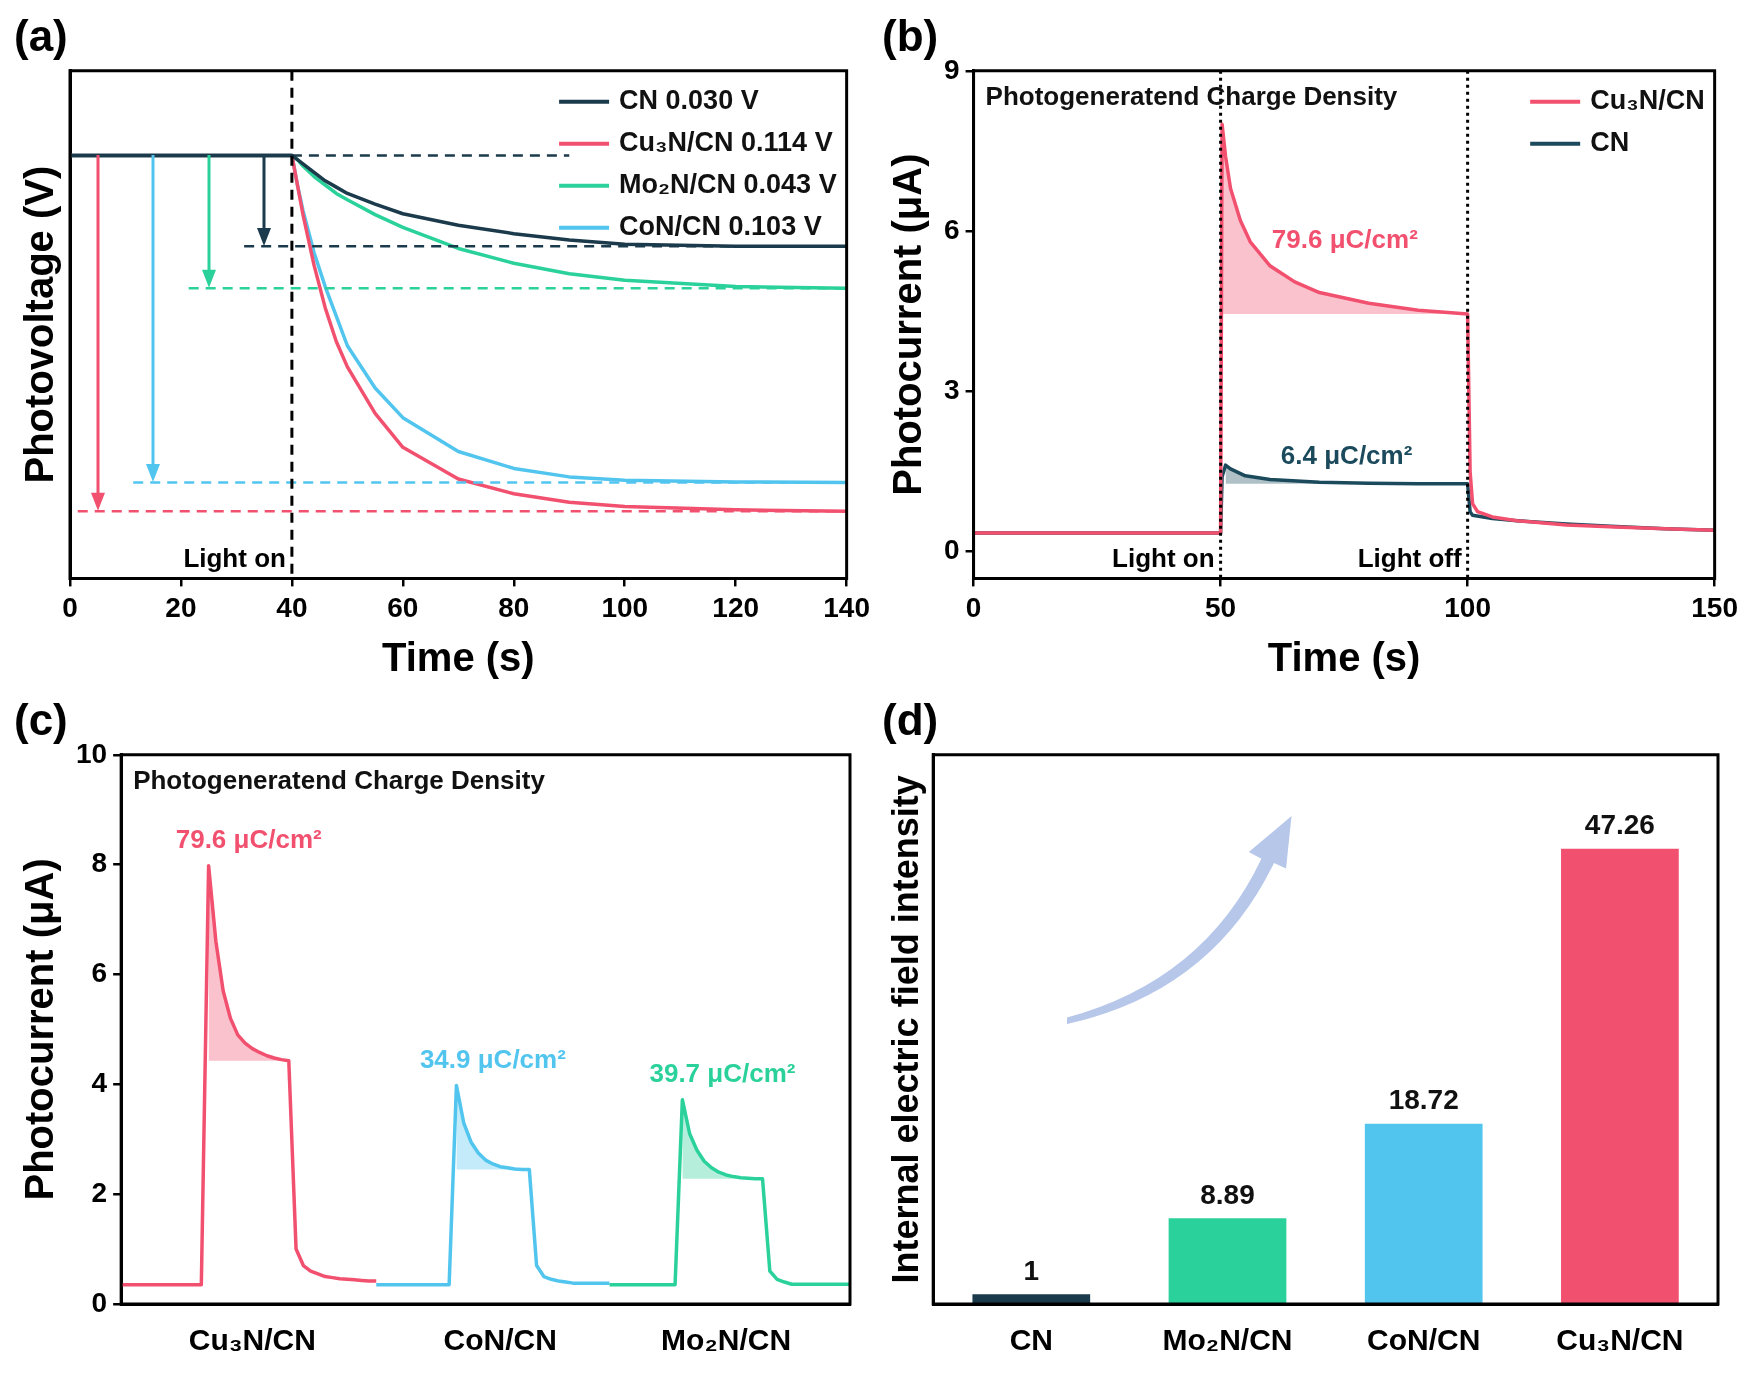 The height and width of the screenshot is (1385, 1752). Describe the element at coordinates (722, 1072) in the screenshot. I see `annotation: 39.7 μC/cm²` at that location.